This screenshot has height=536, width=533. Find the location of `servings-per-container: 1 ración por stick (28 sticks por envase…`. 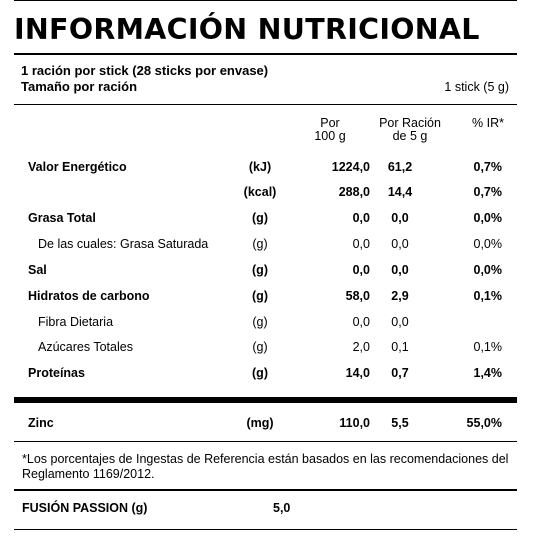

servings-per-container: 1 ración por stick (28 sticks por envase… is located at coordinates (145, 70).